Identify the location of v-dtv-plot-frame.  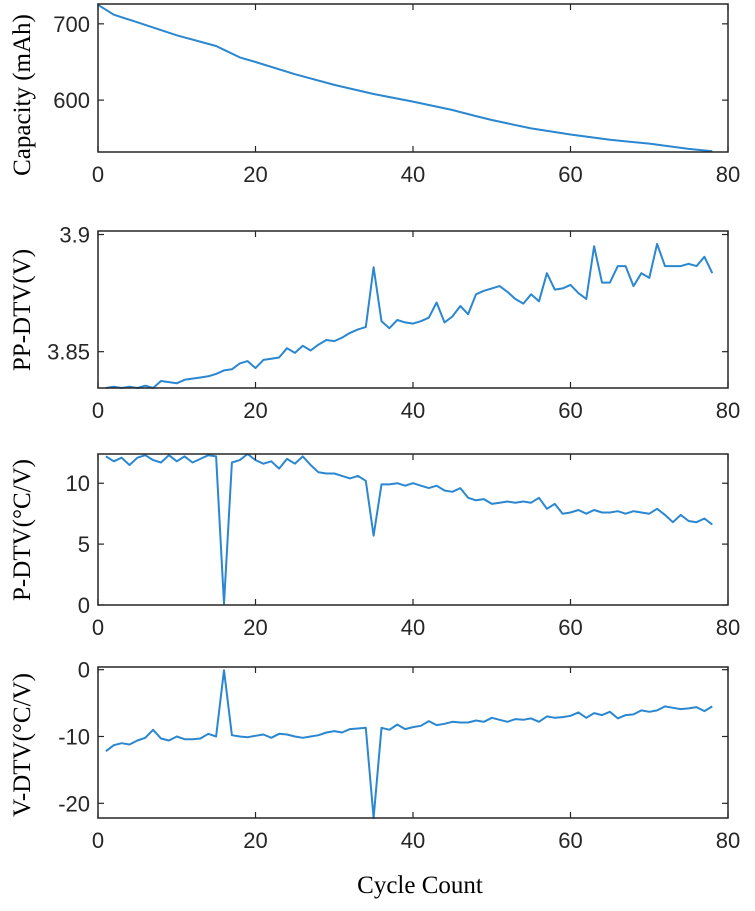
(413, 742).